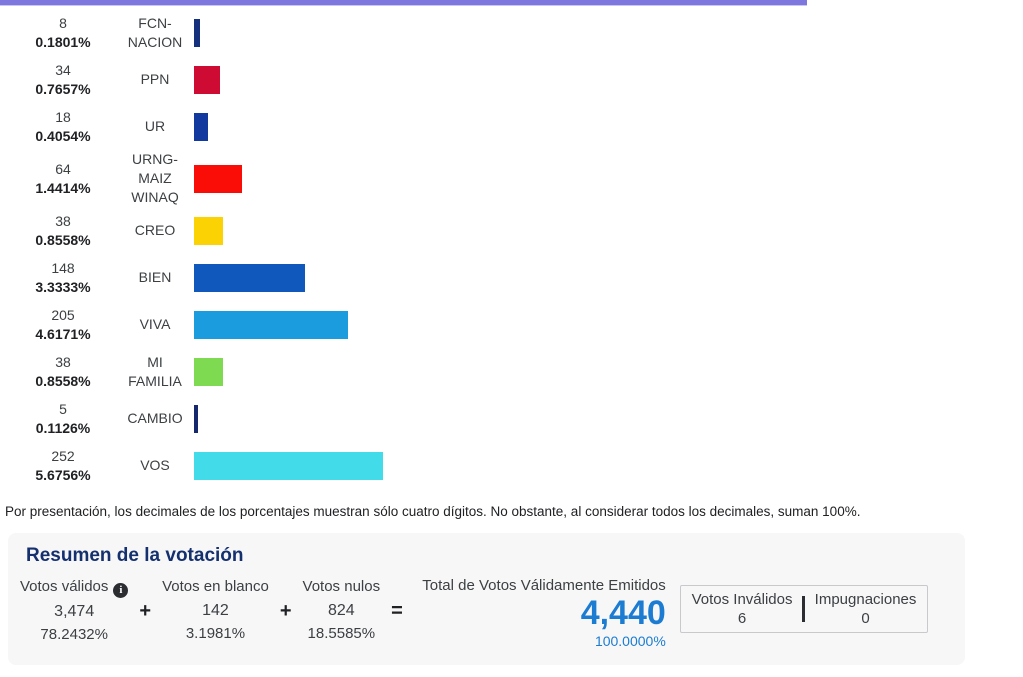  What do you see at coordinates (630, 641) in the screenshot?
I see `total-percent: 100.0000%` at bounding box center [630, 641].